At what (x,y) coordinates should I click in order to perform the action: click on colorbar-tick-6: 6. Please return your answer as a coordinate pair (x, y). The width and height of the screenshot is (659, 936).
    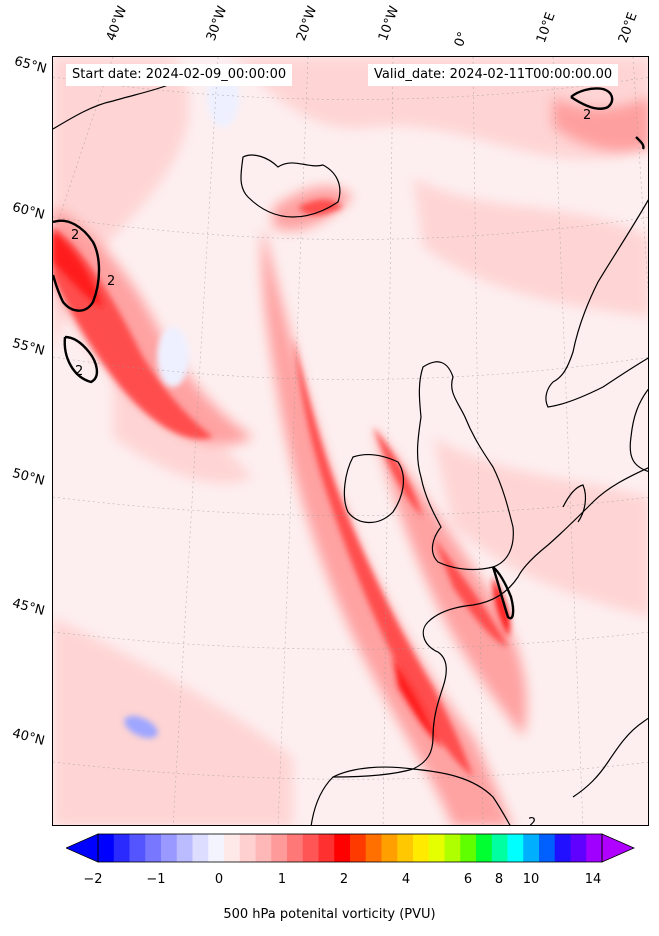
    Looking at the image, I should click on (468, 879).